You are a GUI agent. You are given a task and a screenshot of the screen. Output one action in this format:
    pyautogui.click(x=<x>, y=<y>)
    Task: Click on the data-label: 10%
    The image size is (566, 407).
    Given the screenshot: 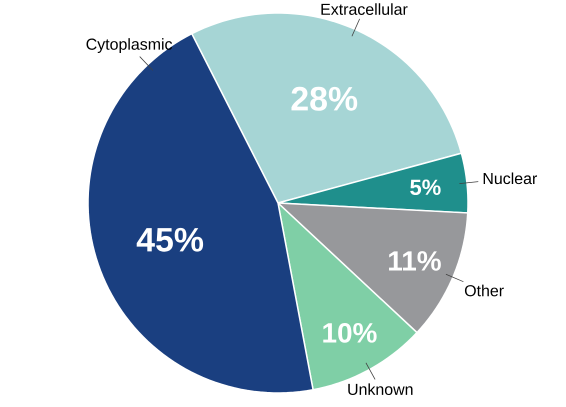 What is the action you would take?
    pyautogui.click(x=350, y=332)
    